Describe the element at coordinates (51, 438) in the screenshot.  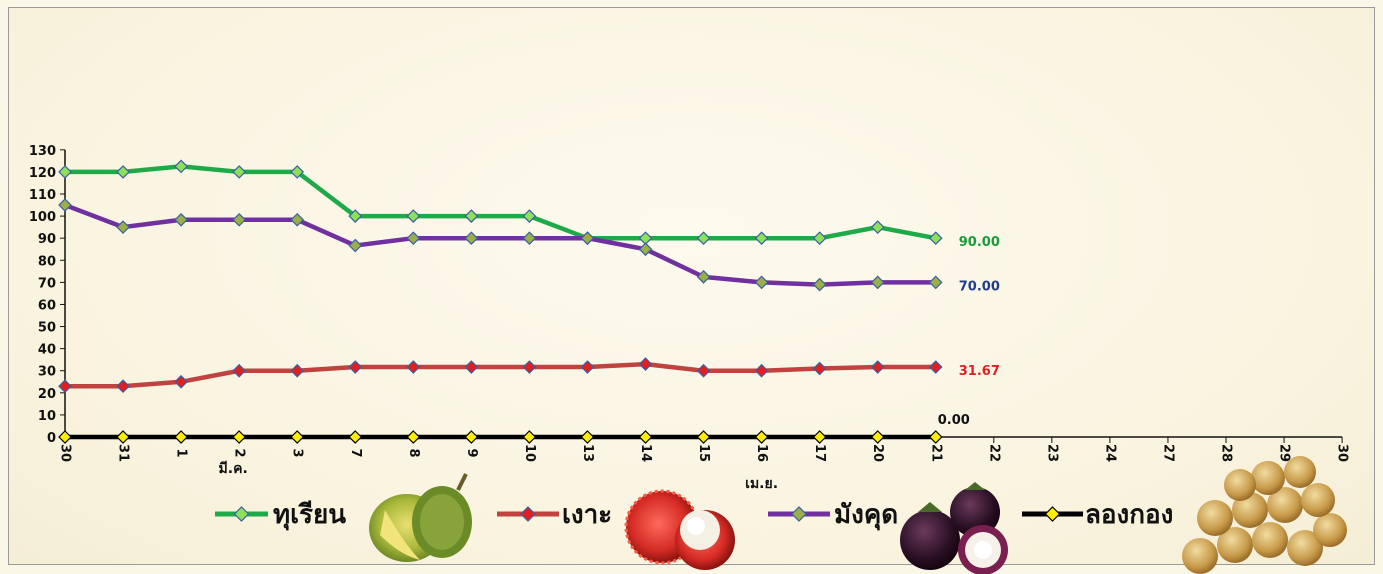
I see `y-tick-label: 0` at that location.